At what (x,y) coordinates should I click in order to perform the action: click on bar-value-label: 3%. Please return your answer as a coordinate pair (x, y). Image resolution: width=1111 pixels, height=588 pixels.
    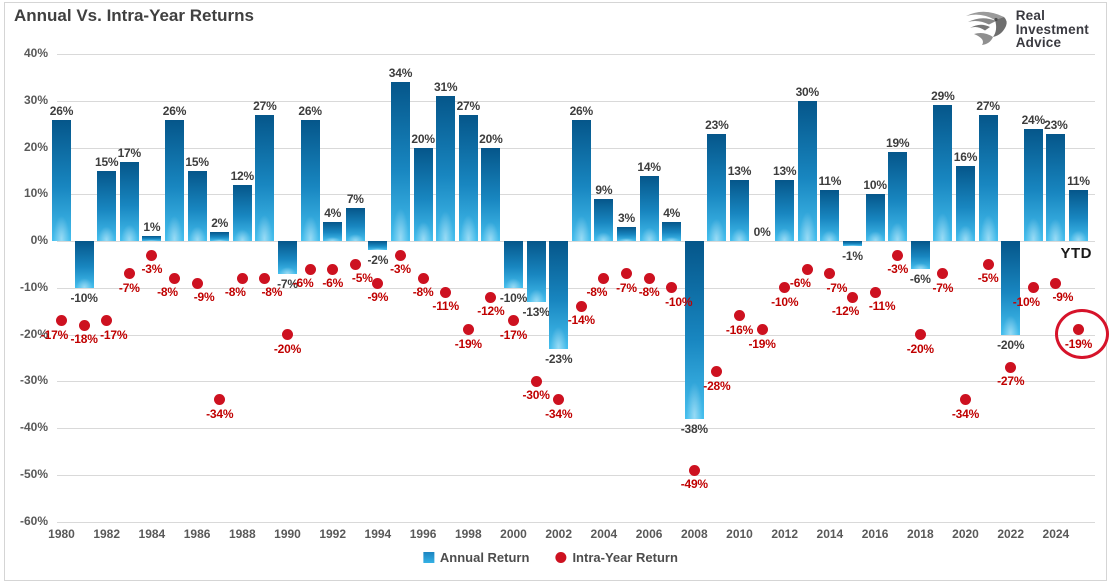
    Looking at the image, I should click on (626, 218).